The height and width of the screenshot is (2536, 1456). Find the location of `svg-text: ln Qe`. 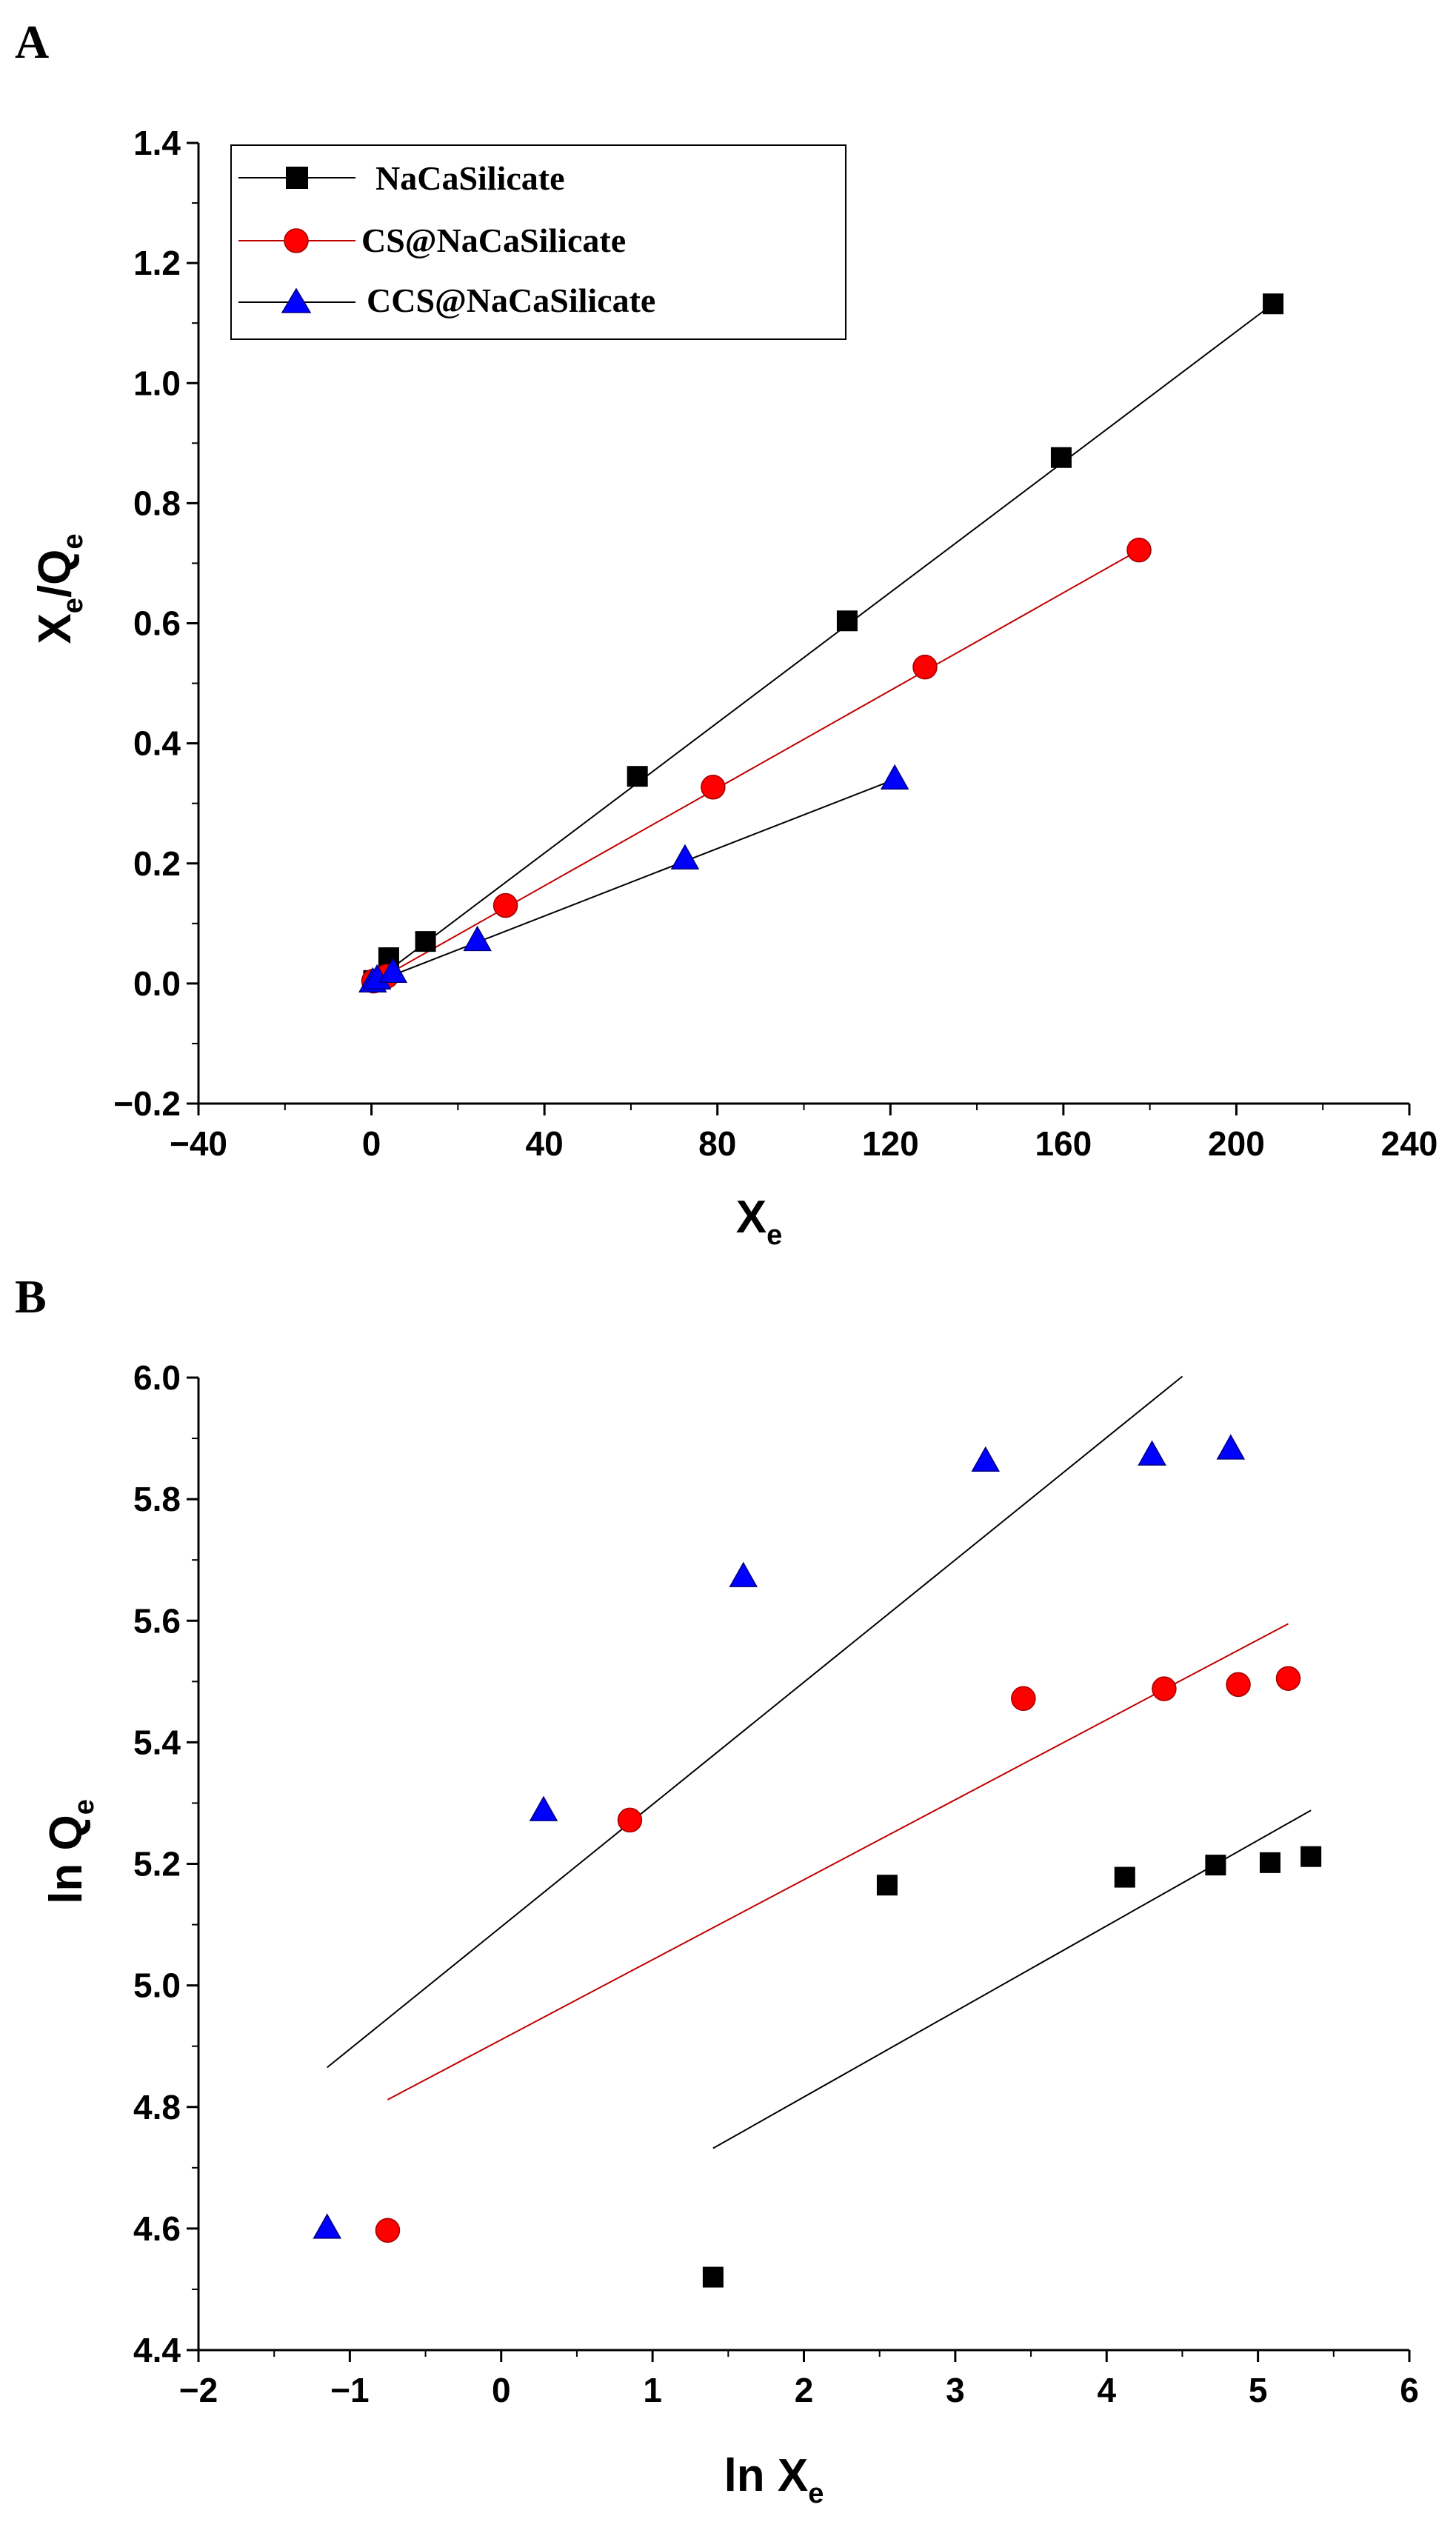

svg-text: ln Qe is located at coordinates (70, 1852).